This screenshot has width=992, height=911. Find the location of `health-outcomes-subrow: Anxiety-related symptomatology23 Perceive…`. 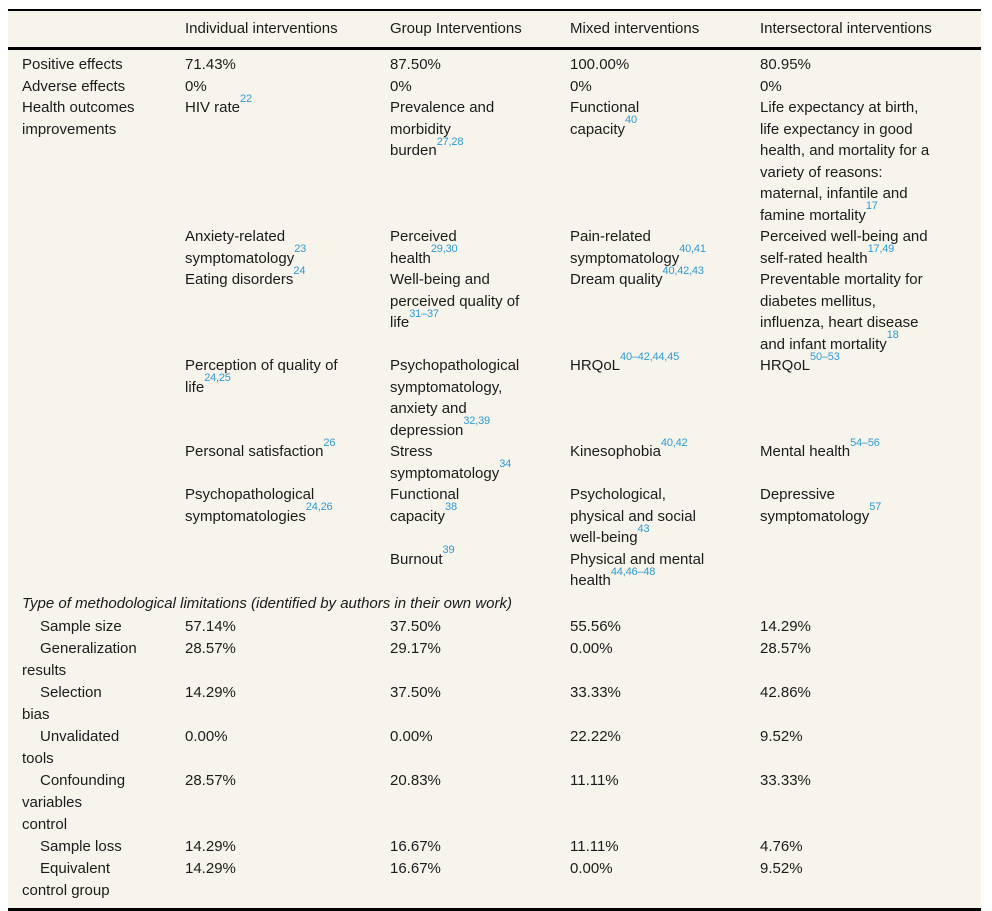

health-outcomes-subrow: Anxiety-related symptomatology23 Perceive… is located at coordinates (494, 247).